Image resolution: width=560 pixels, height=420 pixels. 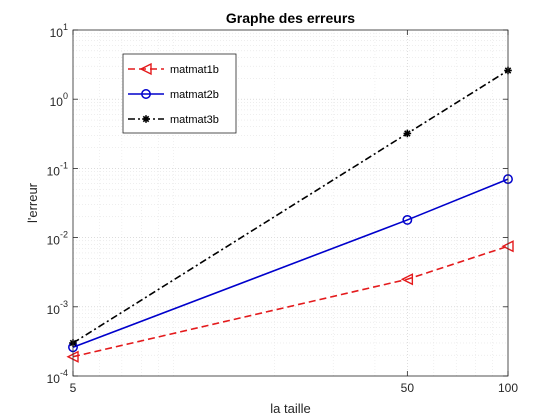 What do you see at coordinates (73, 388) in the screenshot?
I see `x-tick-label: 5` at bounding box center [73, 388].